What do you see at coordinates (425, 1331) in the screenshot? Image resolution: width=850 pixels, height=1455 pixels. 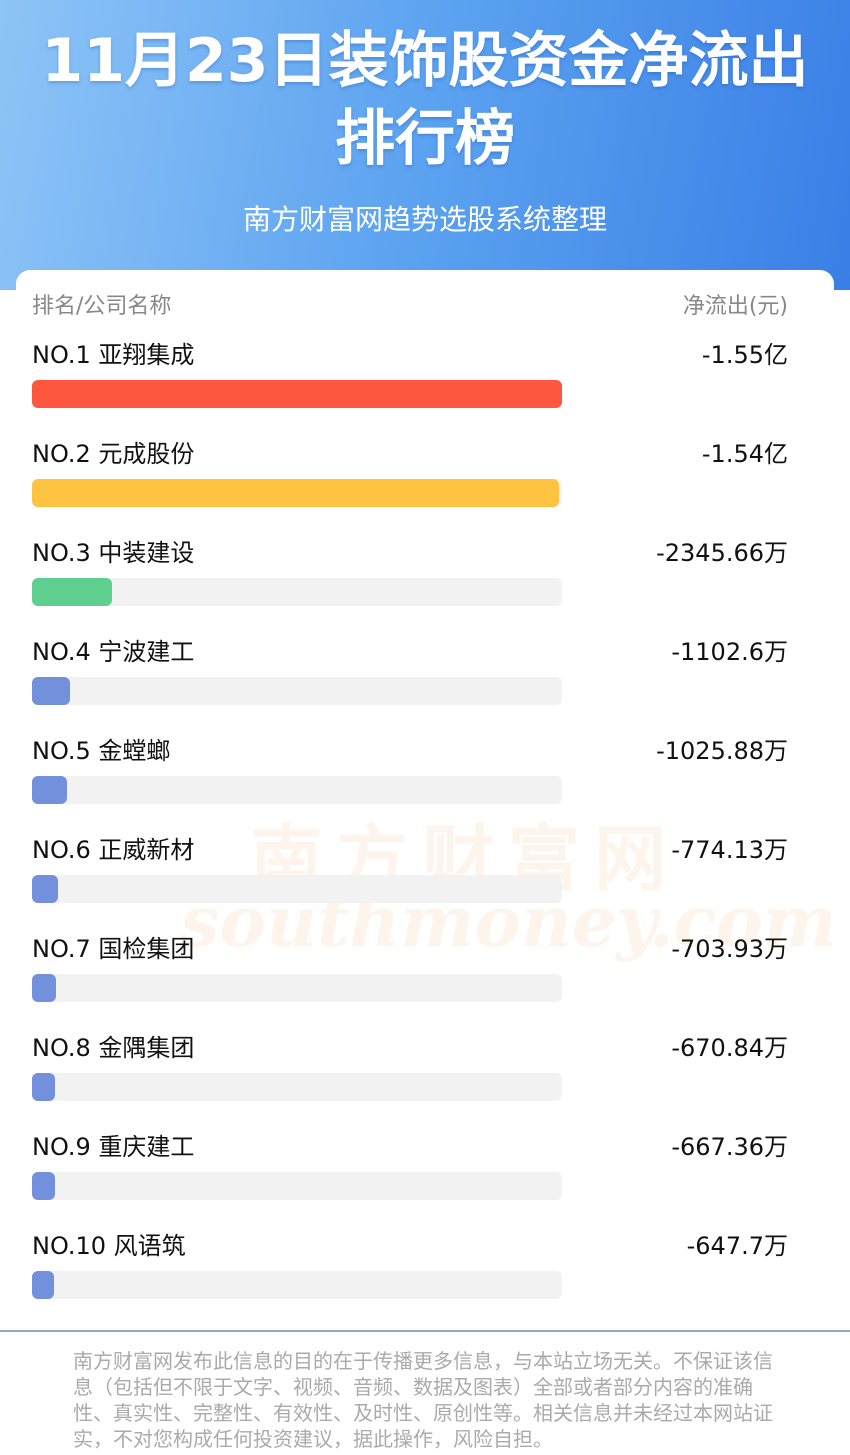 I see `divider` at bounding box center [425, 1331].